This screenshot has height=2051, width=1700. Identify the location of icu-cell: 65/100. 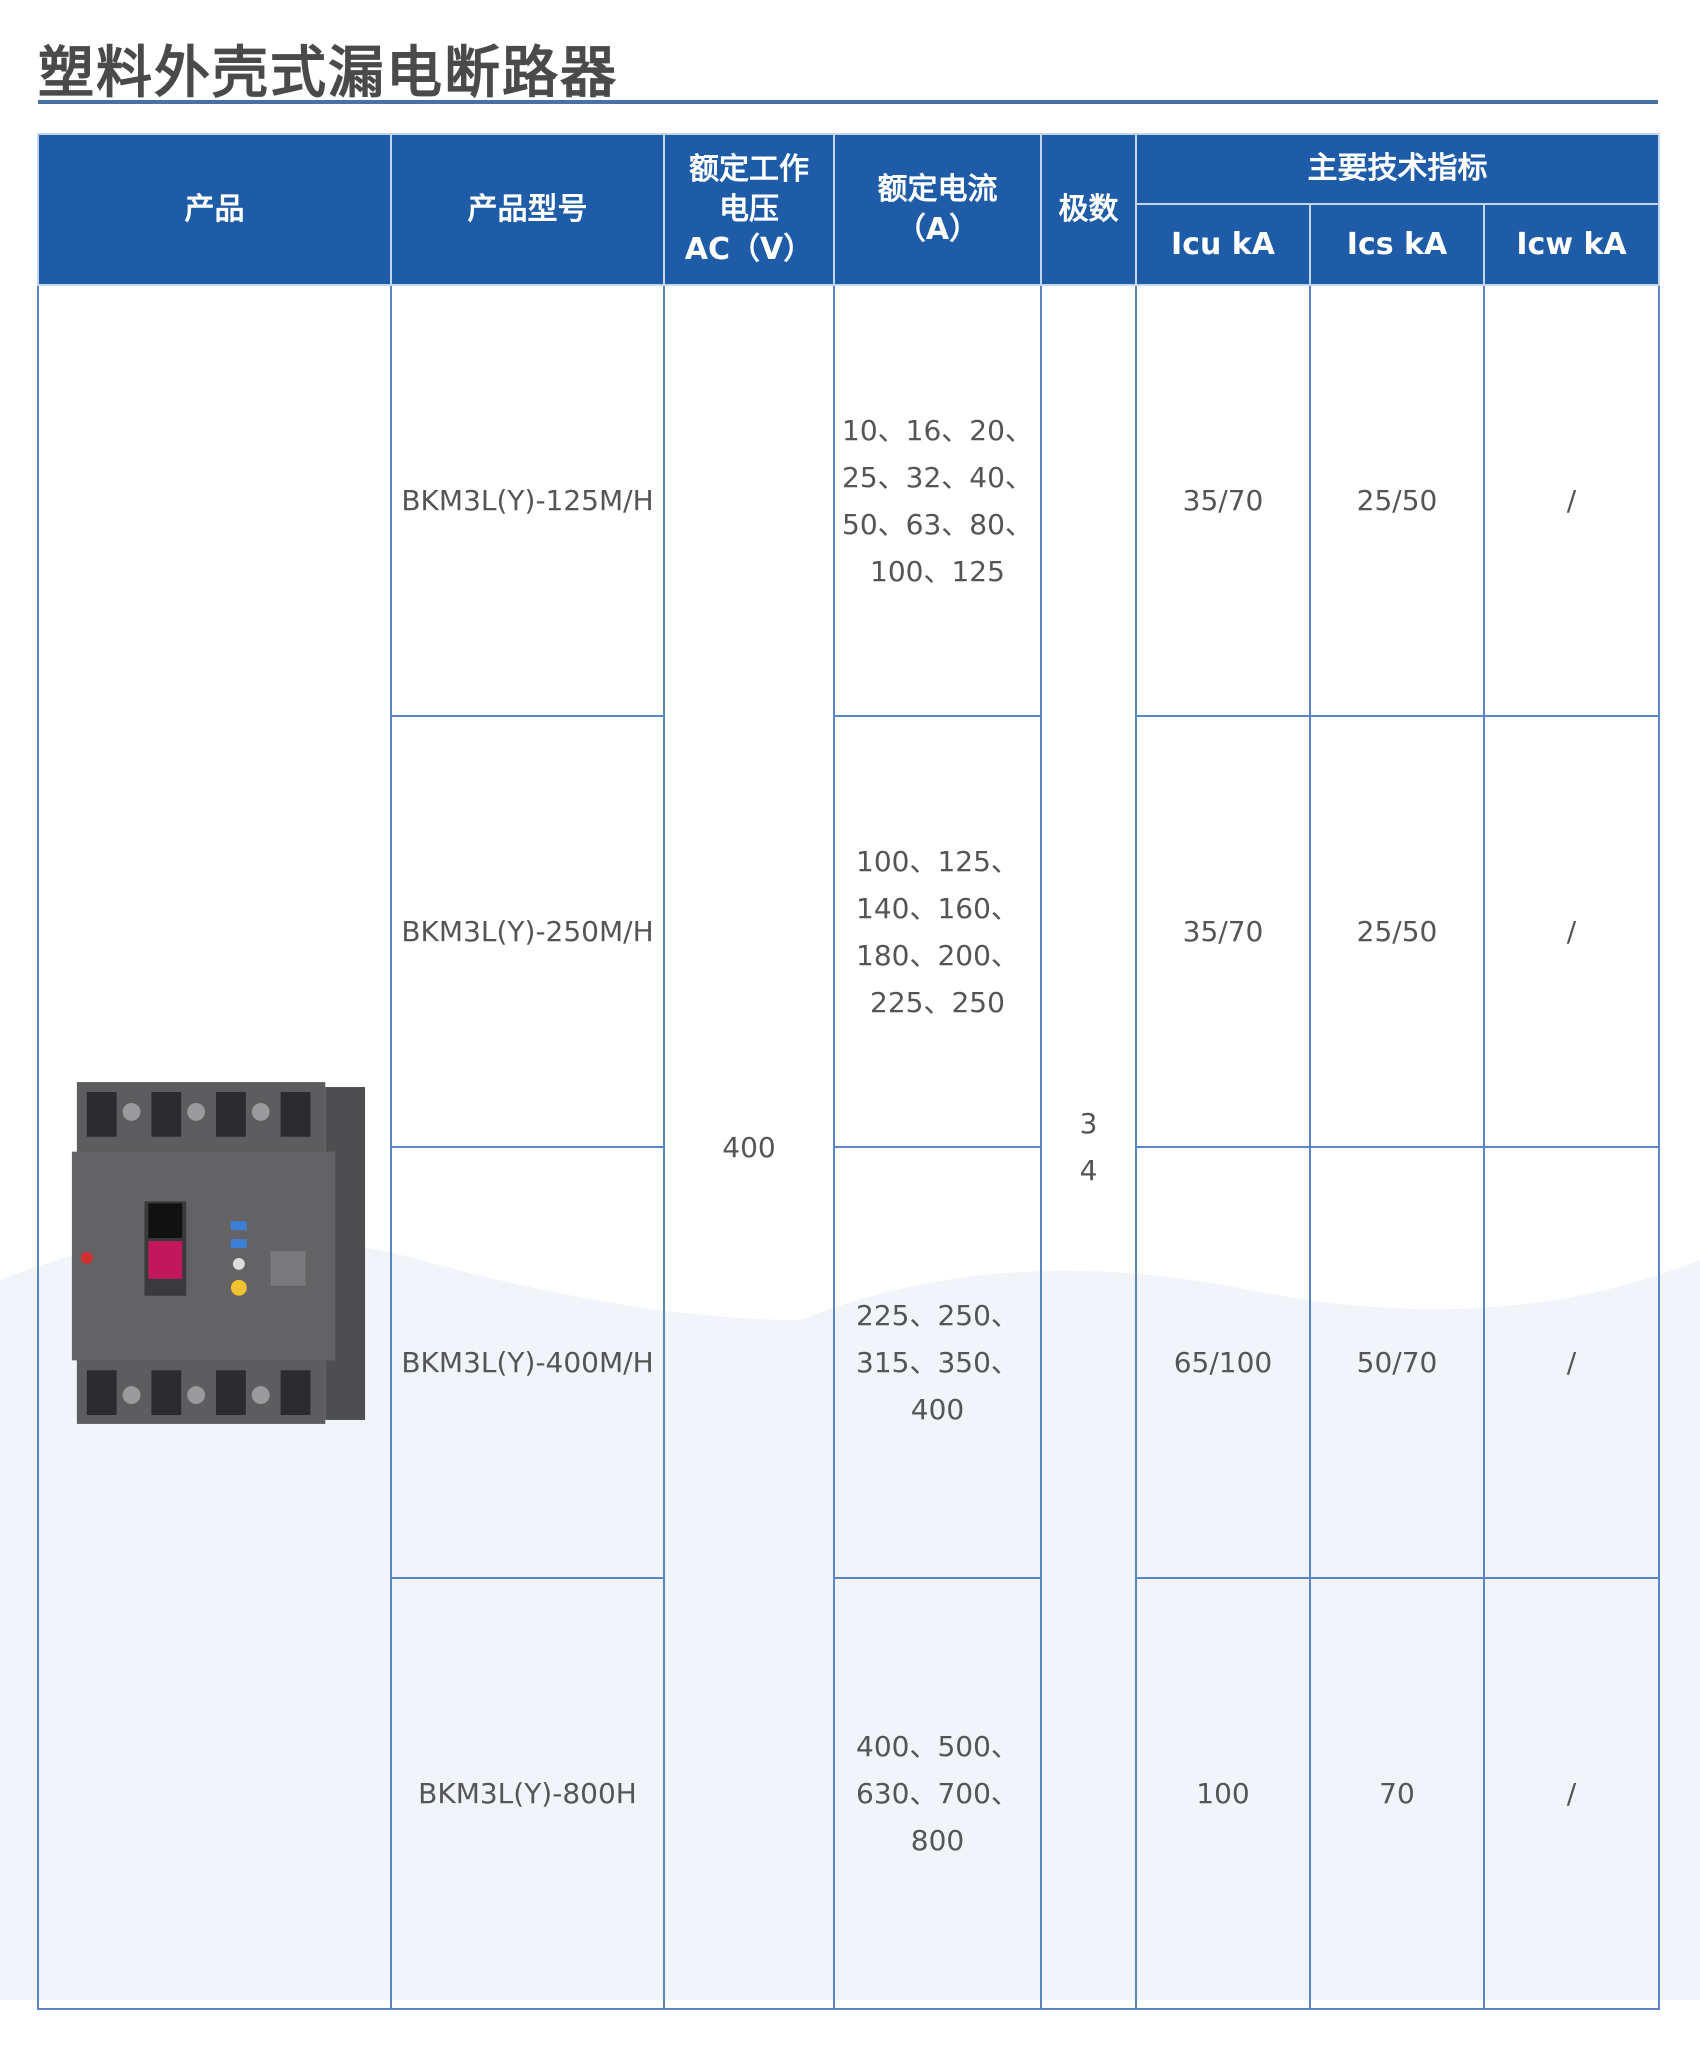
(1223, 1362).